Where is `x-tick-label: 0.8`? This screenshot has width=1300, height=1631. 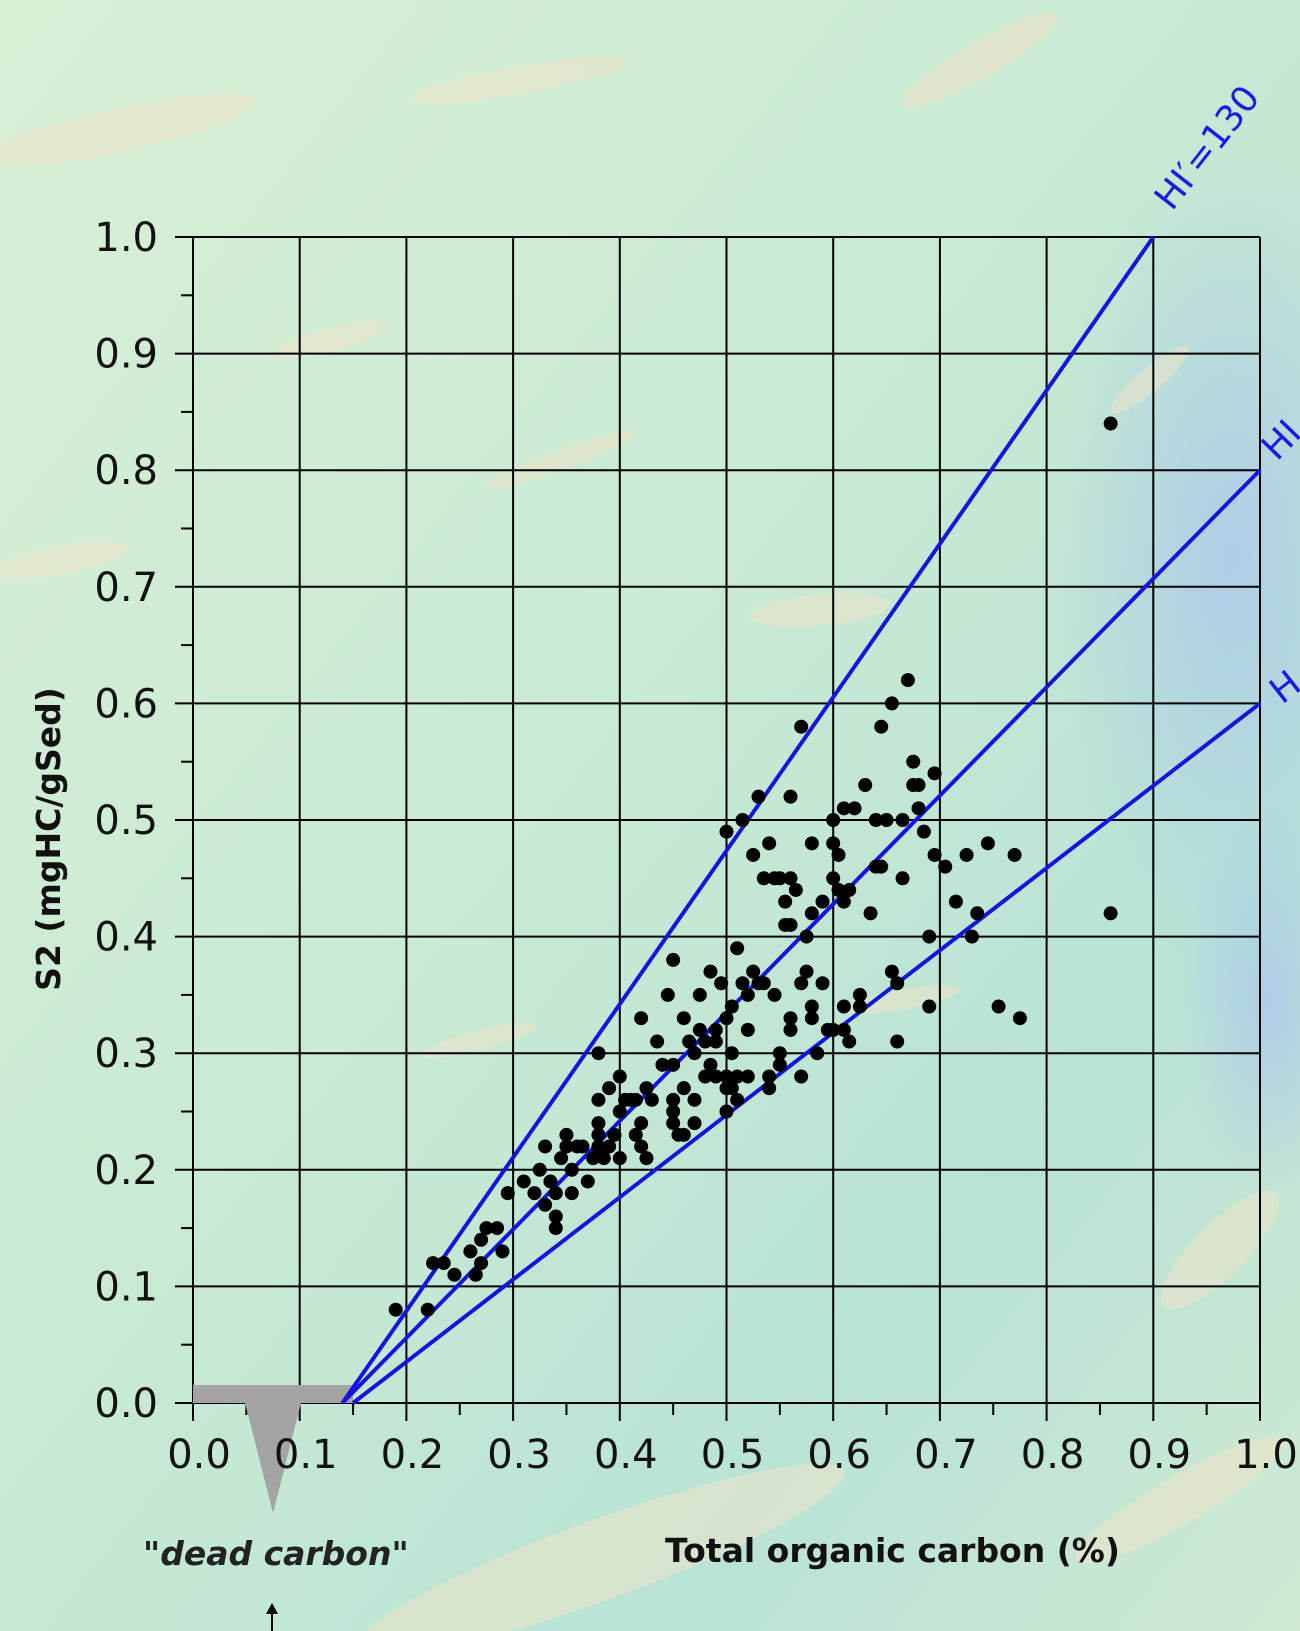
x-tick-label: 0.8 is located at coordinates (1053, 1455).